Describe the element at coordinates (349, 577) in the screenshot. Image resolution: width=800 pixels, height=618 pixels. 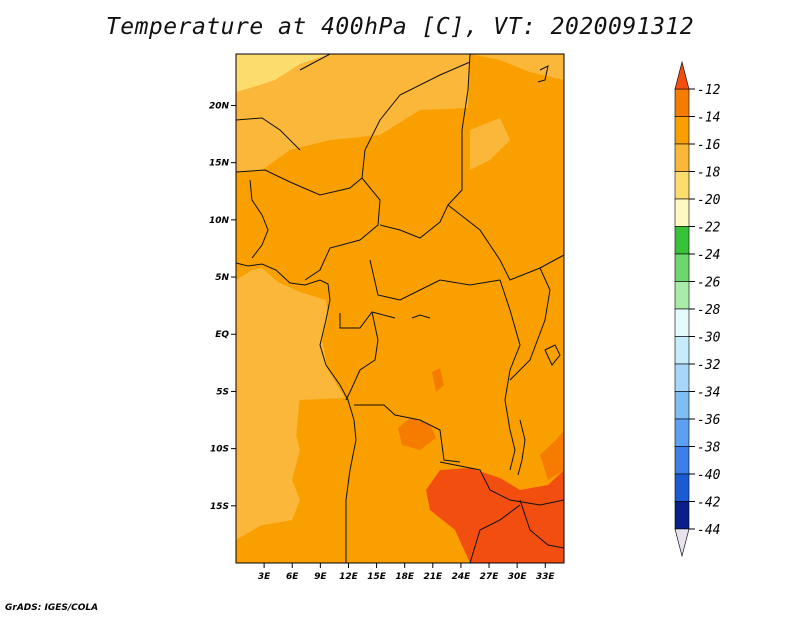
I see `x-tick-label: 12E` at that location.